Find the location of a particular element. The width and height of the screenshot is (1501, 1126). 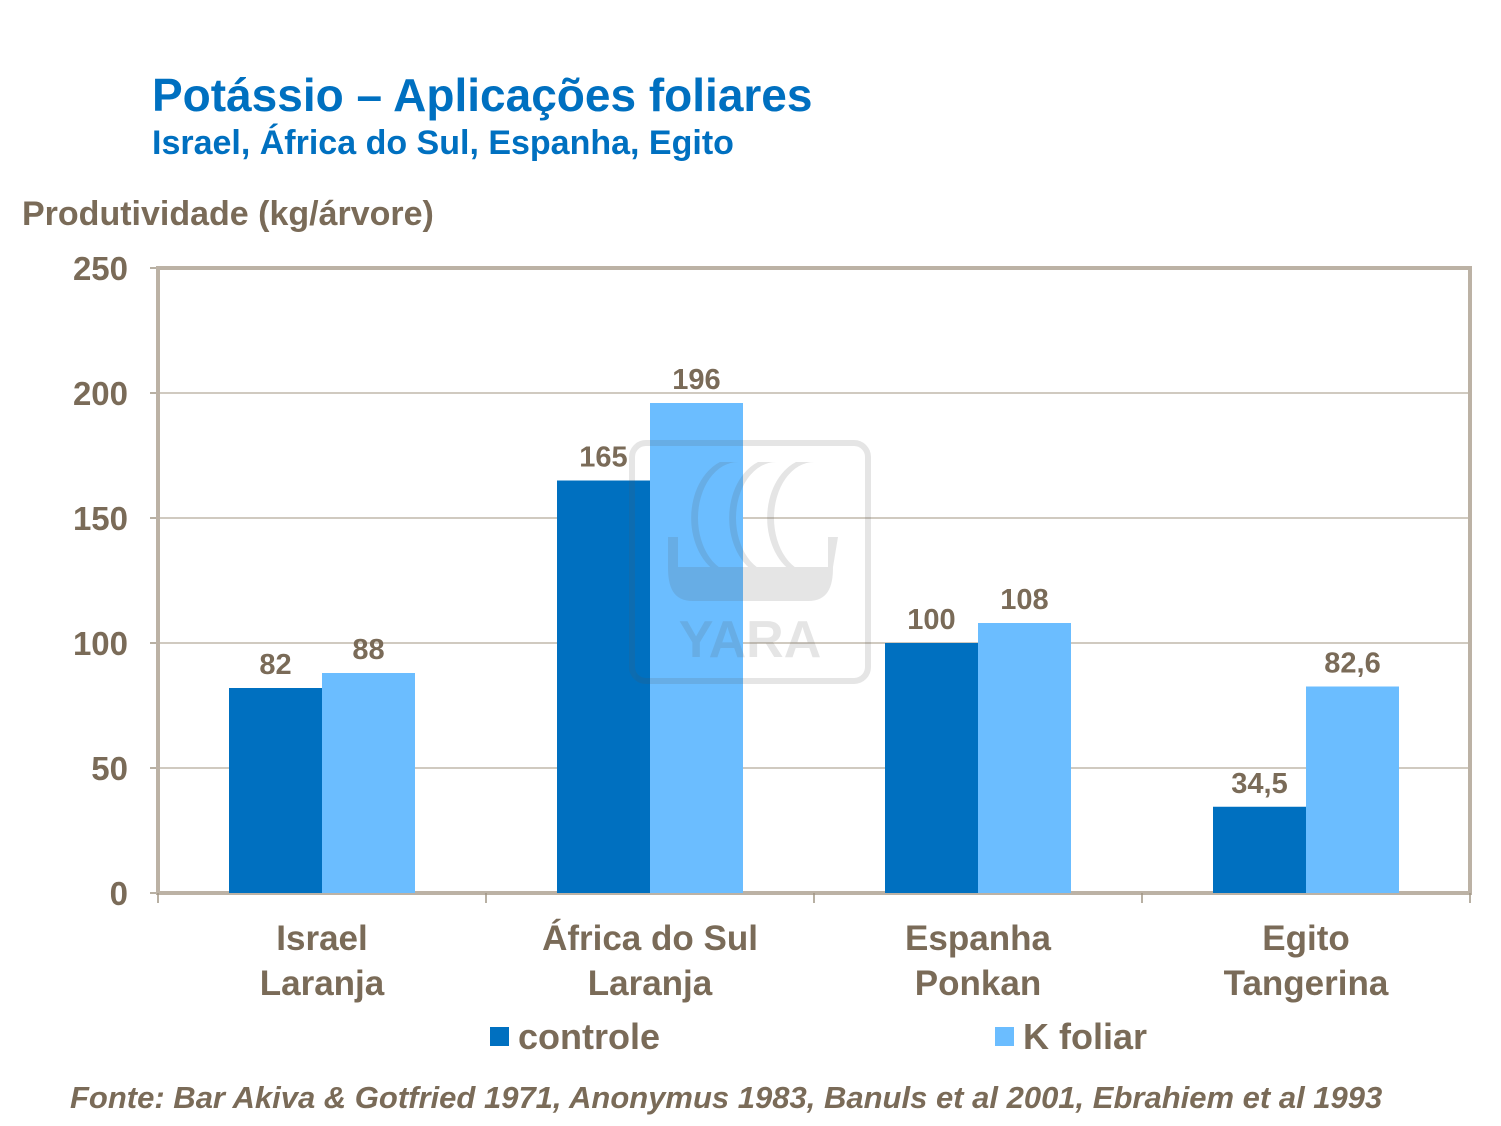

x-category-label: África do Sul is located at coordinates (650, 938).